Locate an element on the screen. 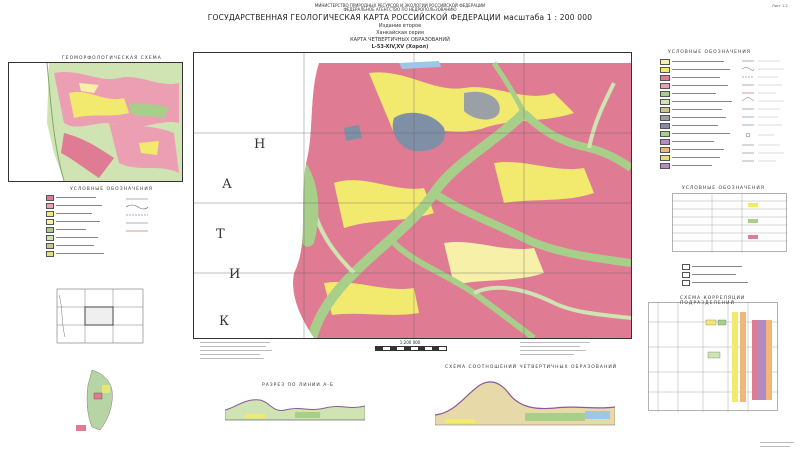 This screenshot has width=800, height=455. geomorph-legend-symbols is located at coordinates (137, 215).